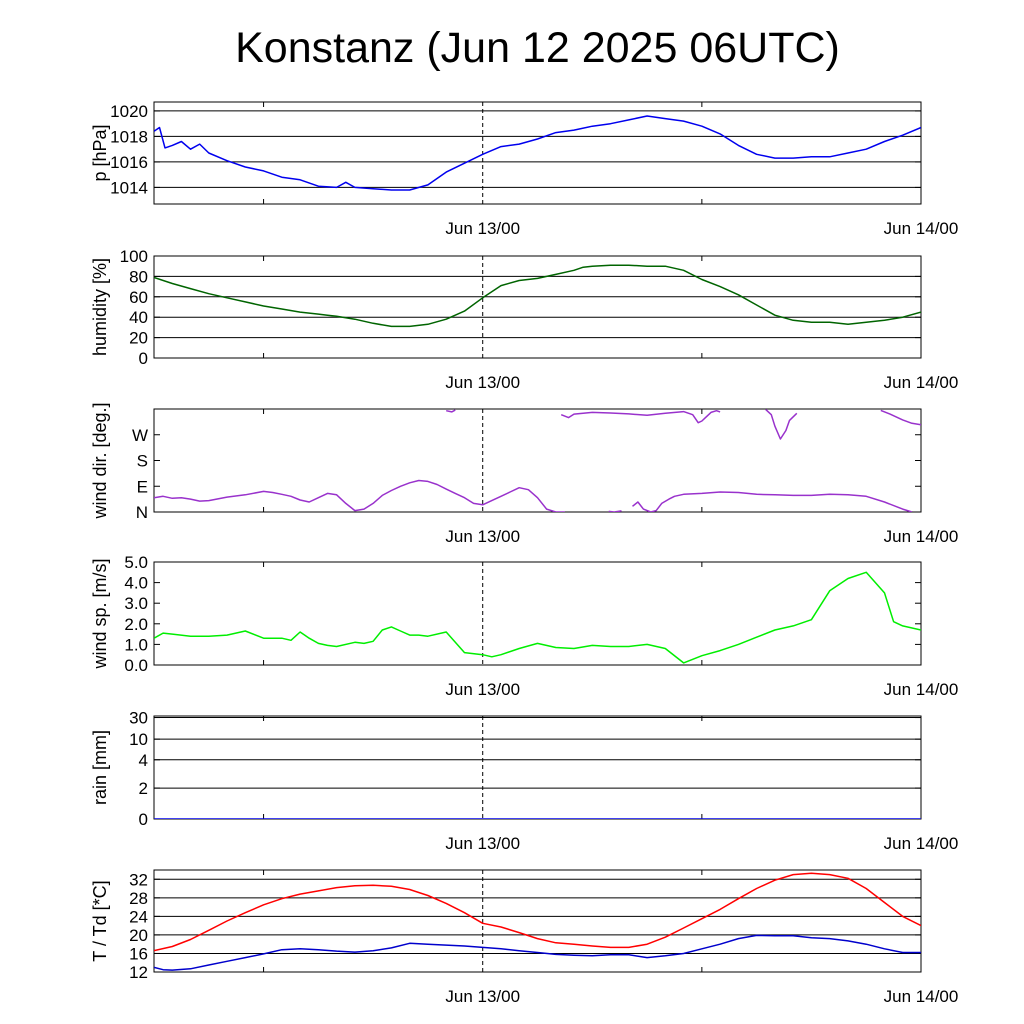  What do you see at coordinates (129, 162) in the screenshot?
I see `y-tick-label: 1016` at bounding box center [129, 162].